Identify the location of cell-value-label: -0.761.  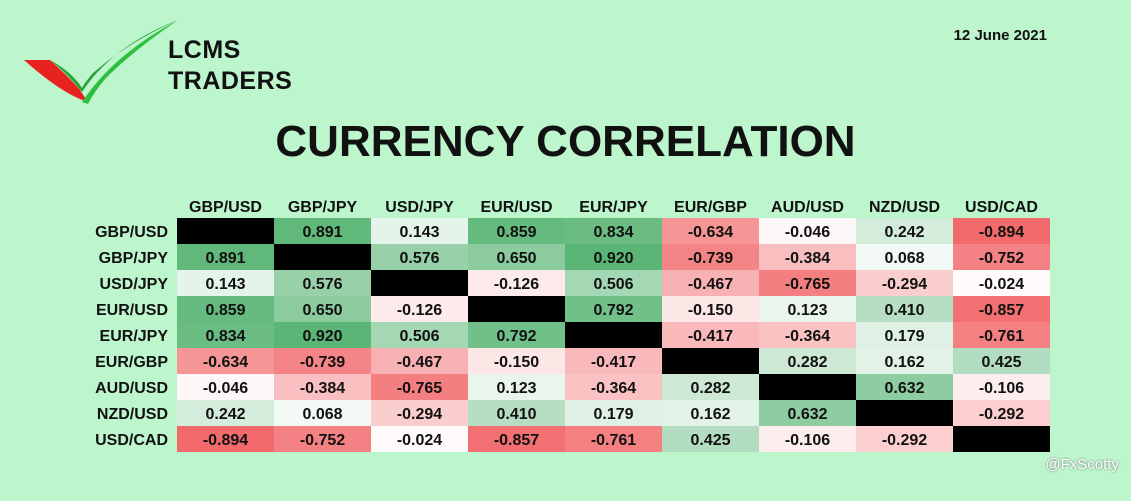
(1001, 336).